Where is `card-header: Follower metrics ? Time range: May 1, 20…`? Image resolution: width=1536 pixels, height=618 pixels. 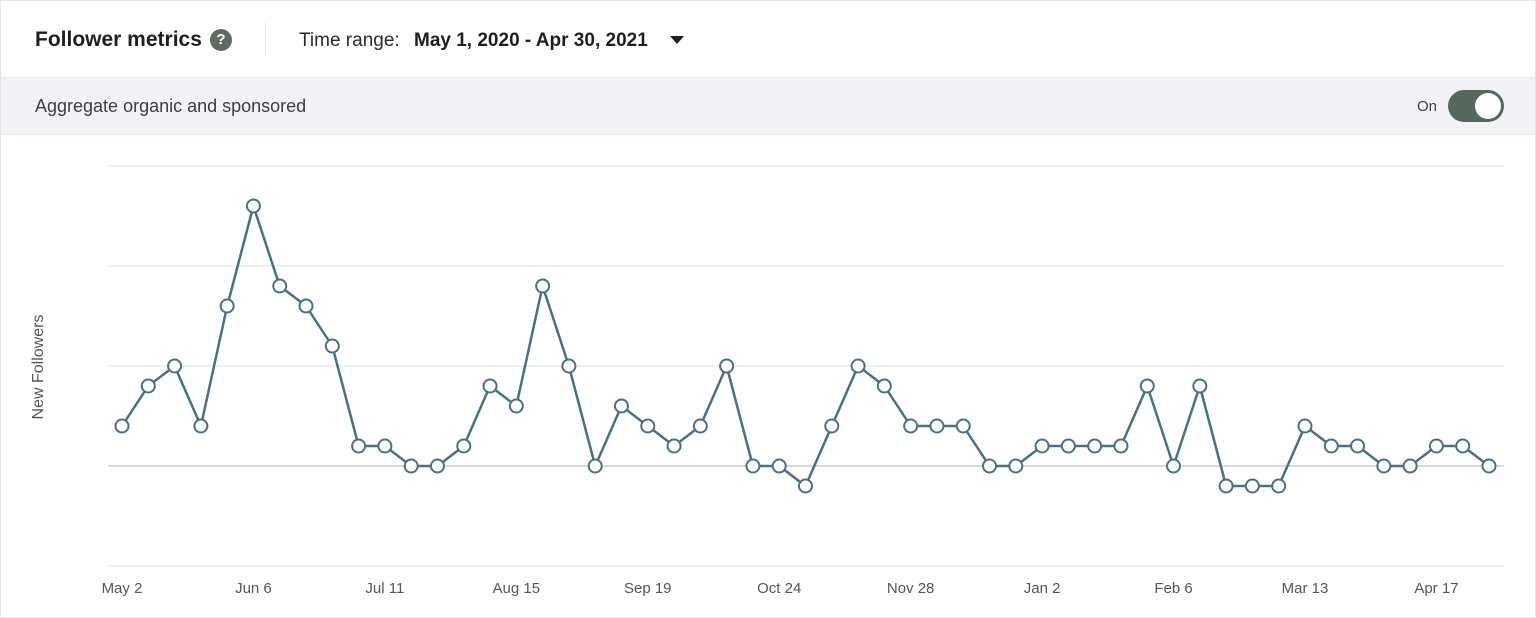
card-header: Follower metrics ? Time range: May 1, 20… is located at coordinates (768, 39).